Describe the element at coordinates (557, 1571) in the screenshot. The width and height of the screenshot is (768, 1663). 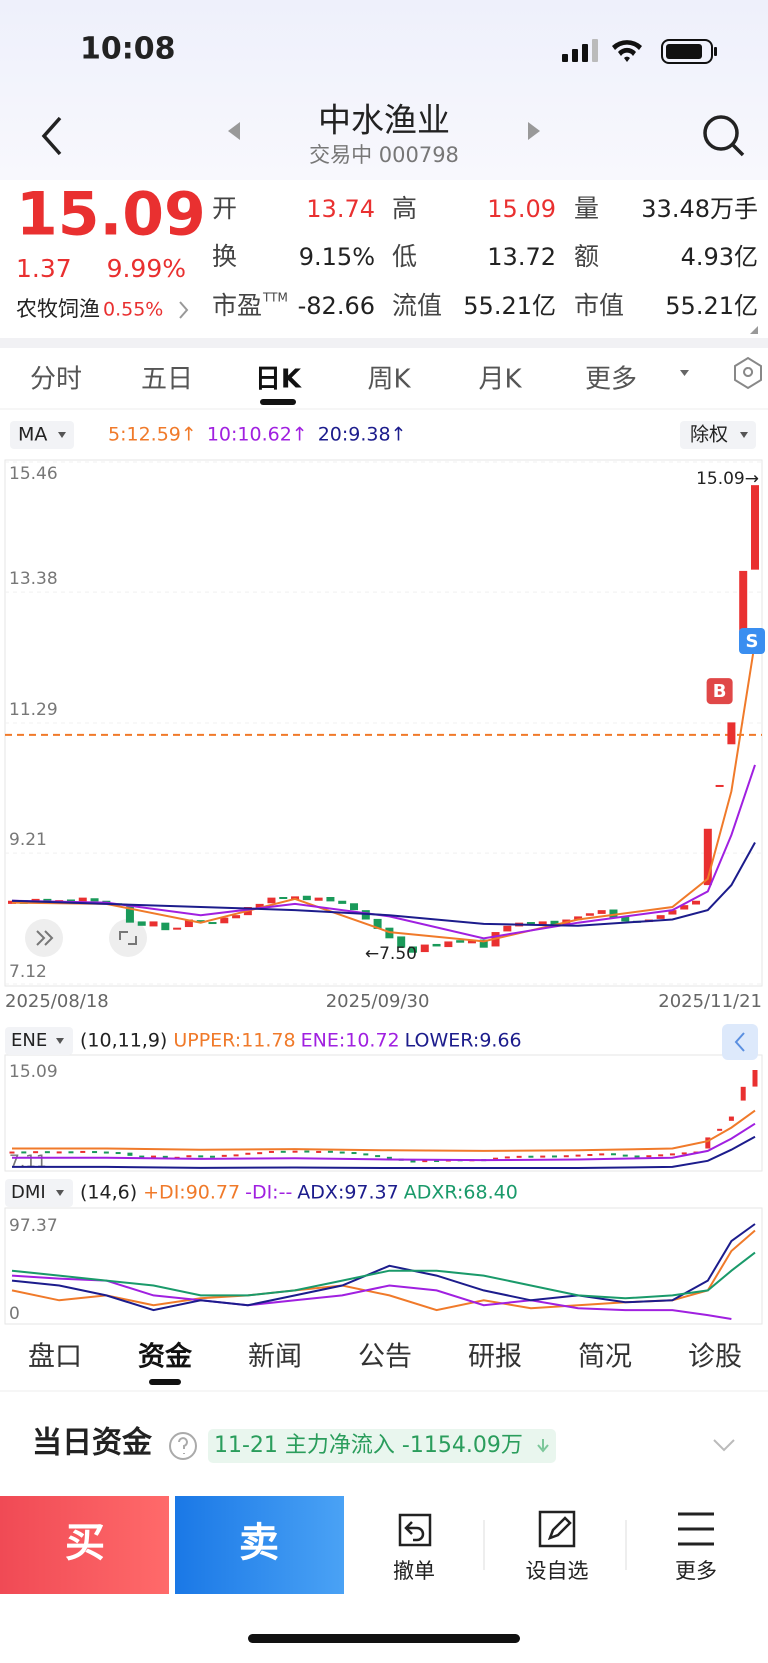
I see `action-label: 设自选` at that location.